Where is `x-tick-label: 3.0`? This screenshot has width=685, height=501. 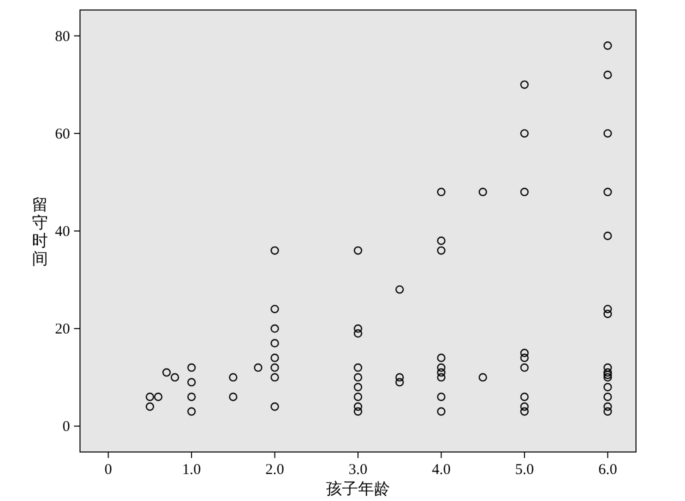 x-tick-label: 3.0 is located at coordinates (358, 470).